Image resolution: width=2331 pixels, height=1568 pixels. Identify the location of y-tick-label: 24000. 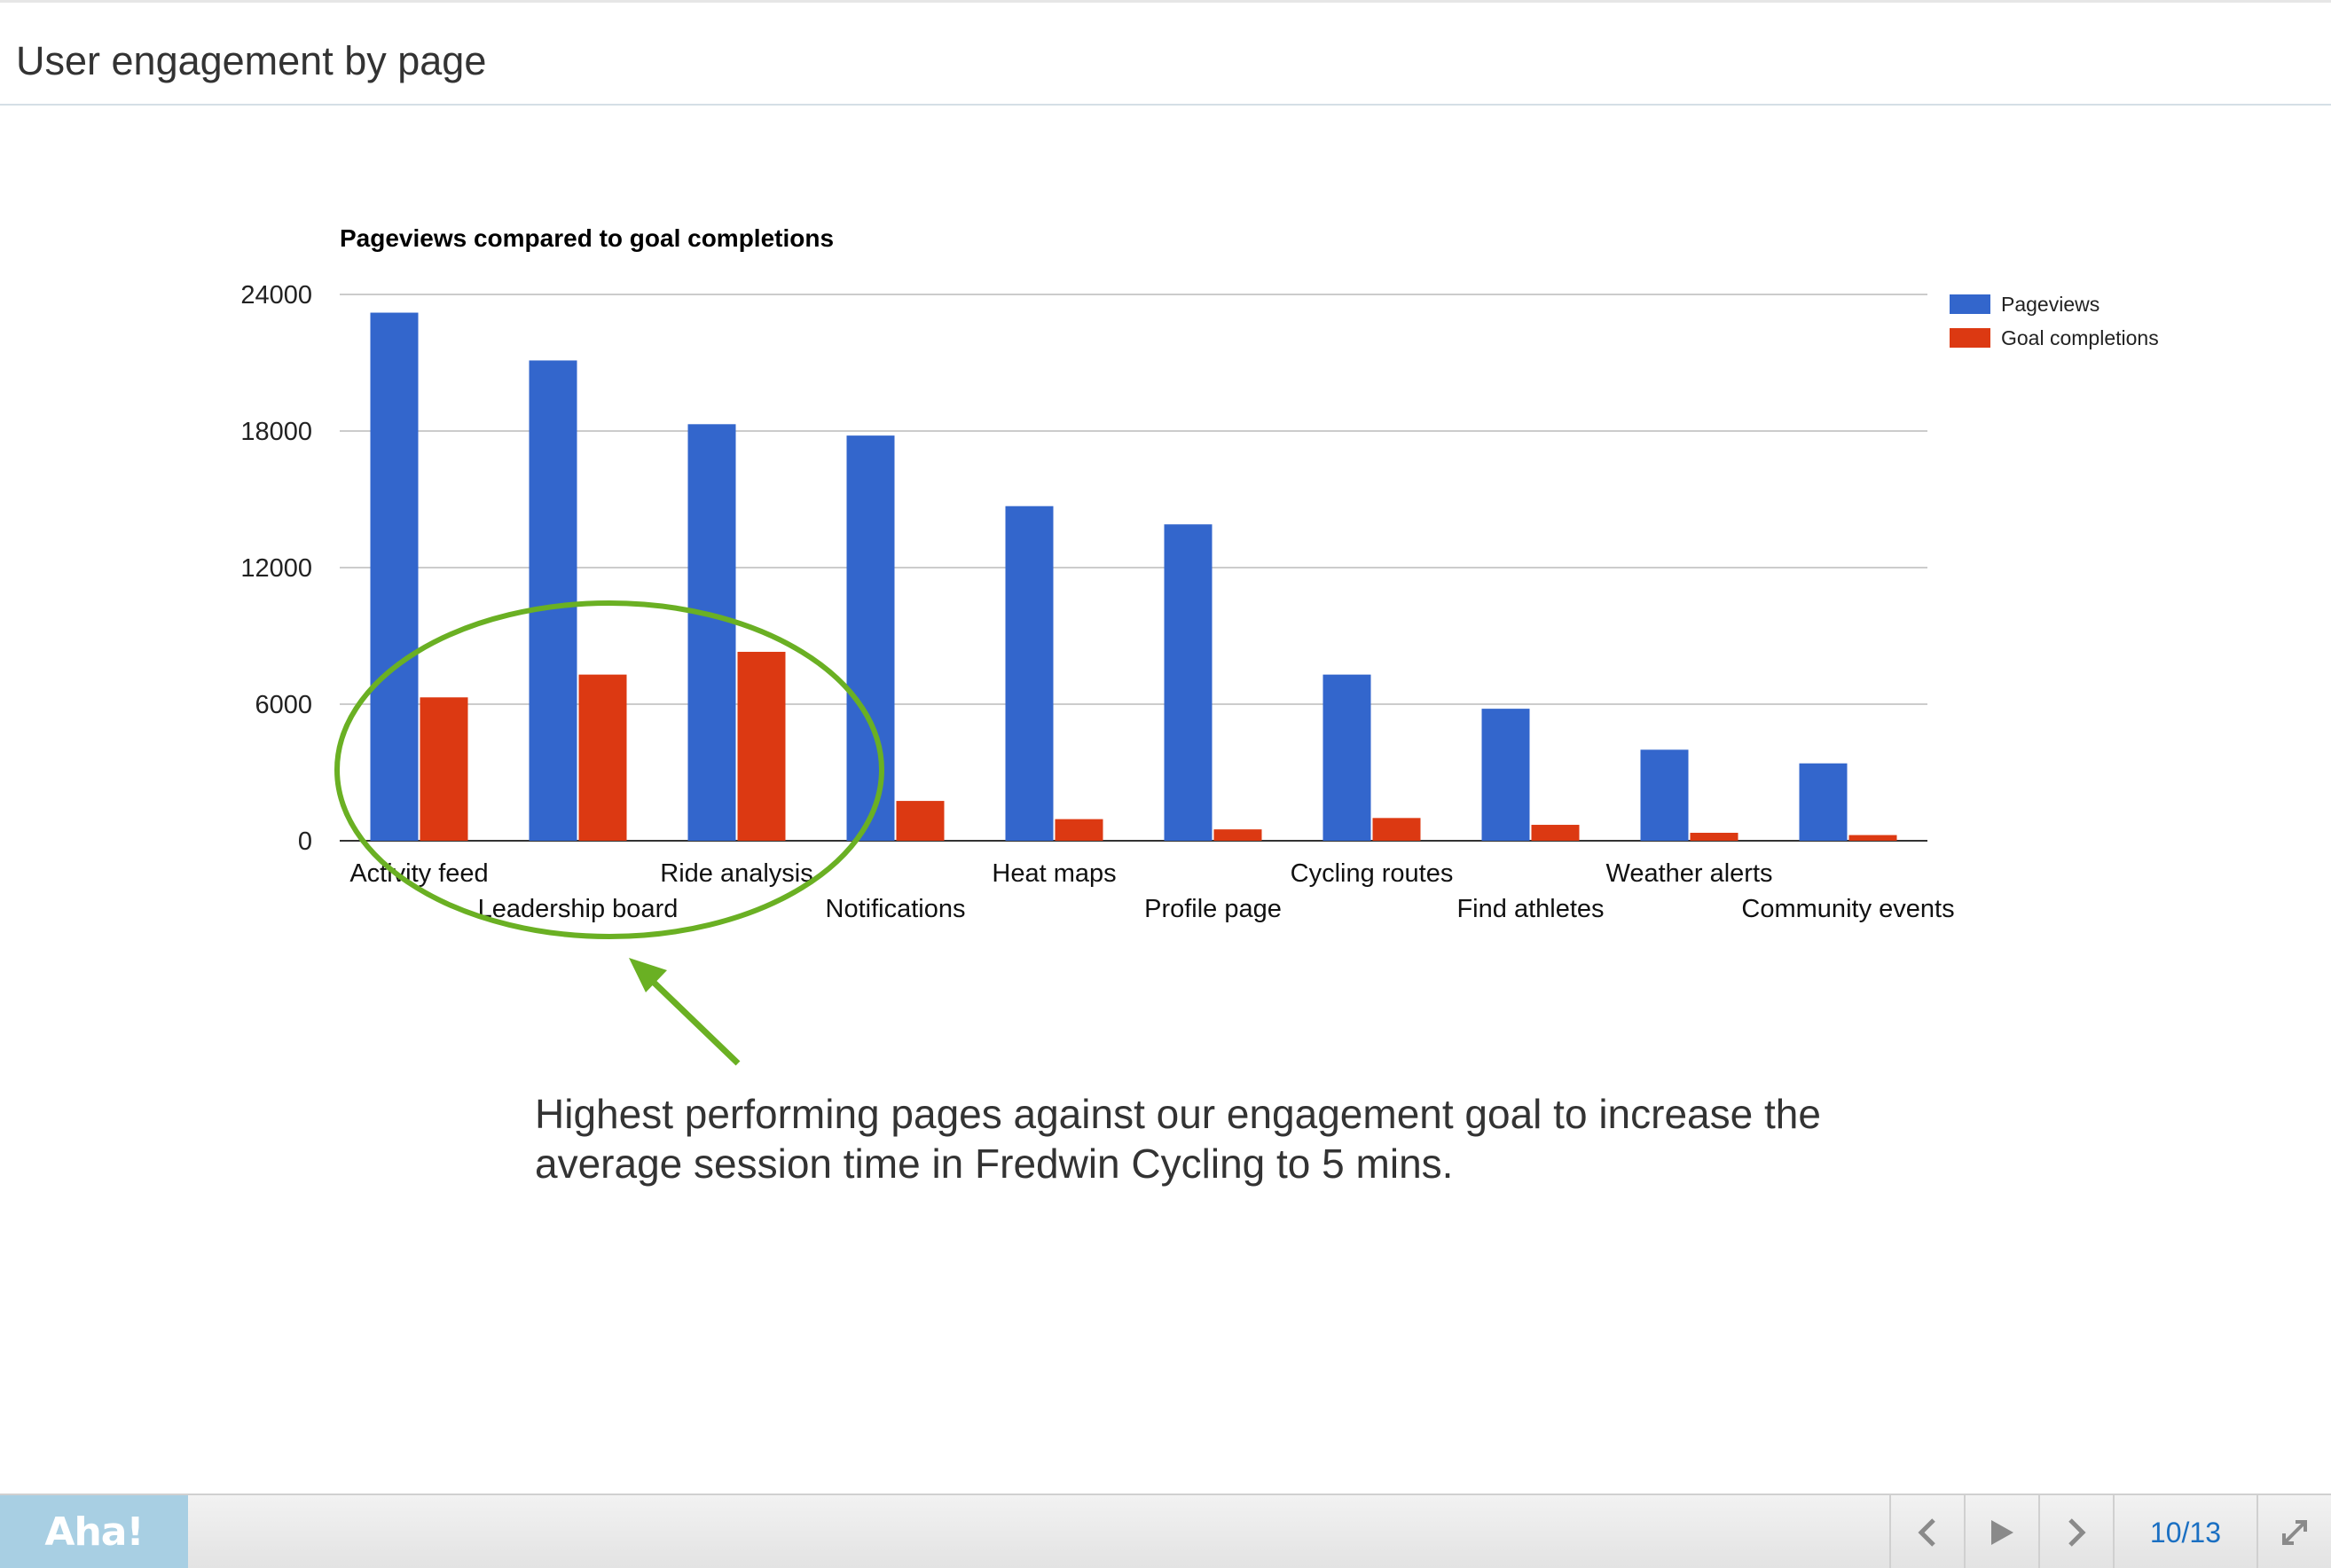
(276, 295).